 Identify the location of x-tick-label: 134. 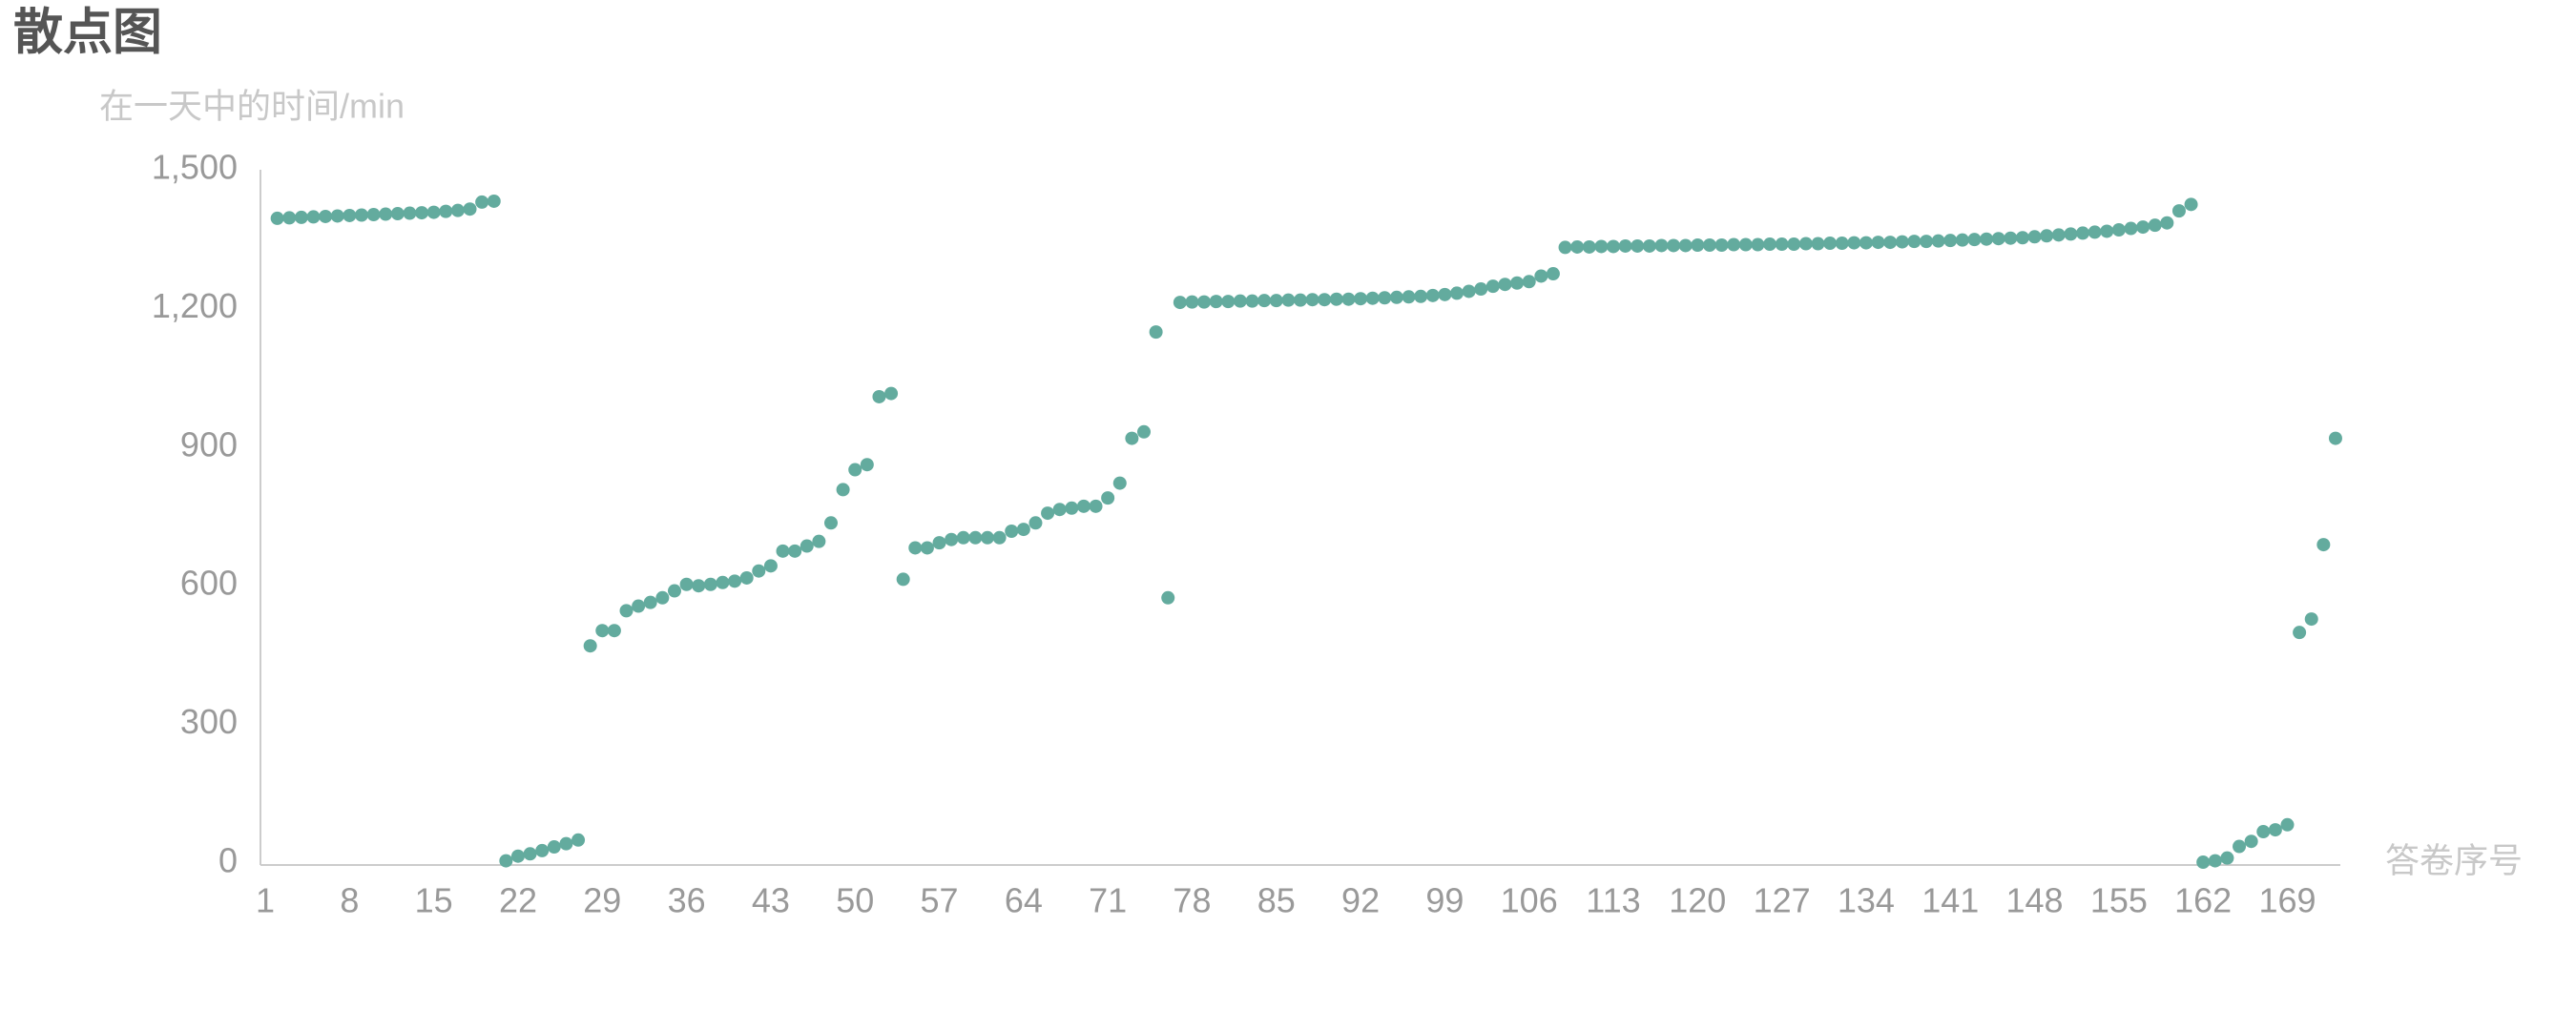
(1866, 900).